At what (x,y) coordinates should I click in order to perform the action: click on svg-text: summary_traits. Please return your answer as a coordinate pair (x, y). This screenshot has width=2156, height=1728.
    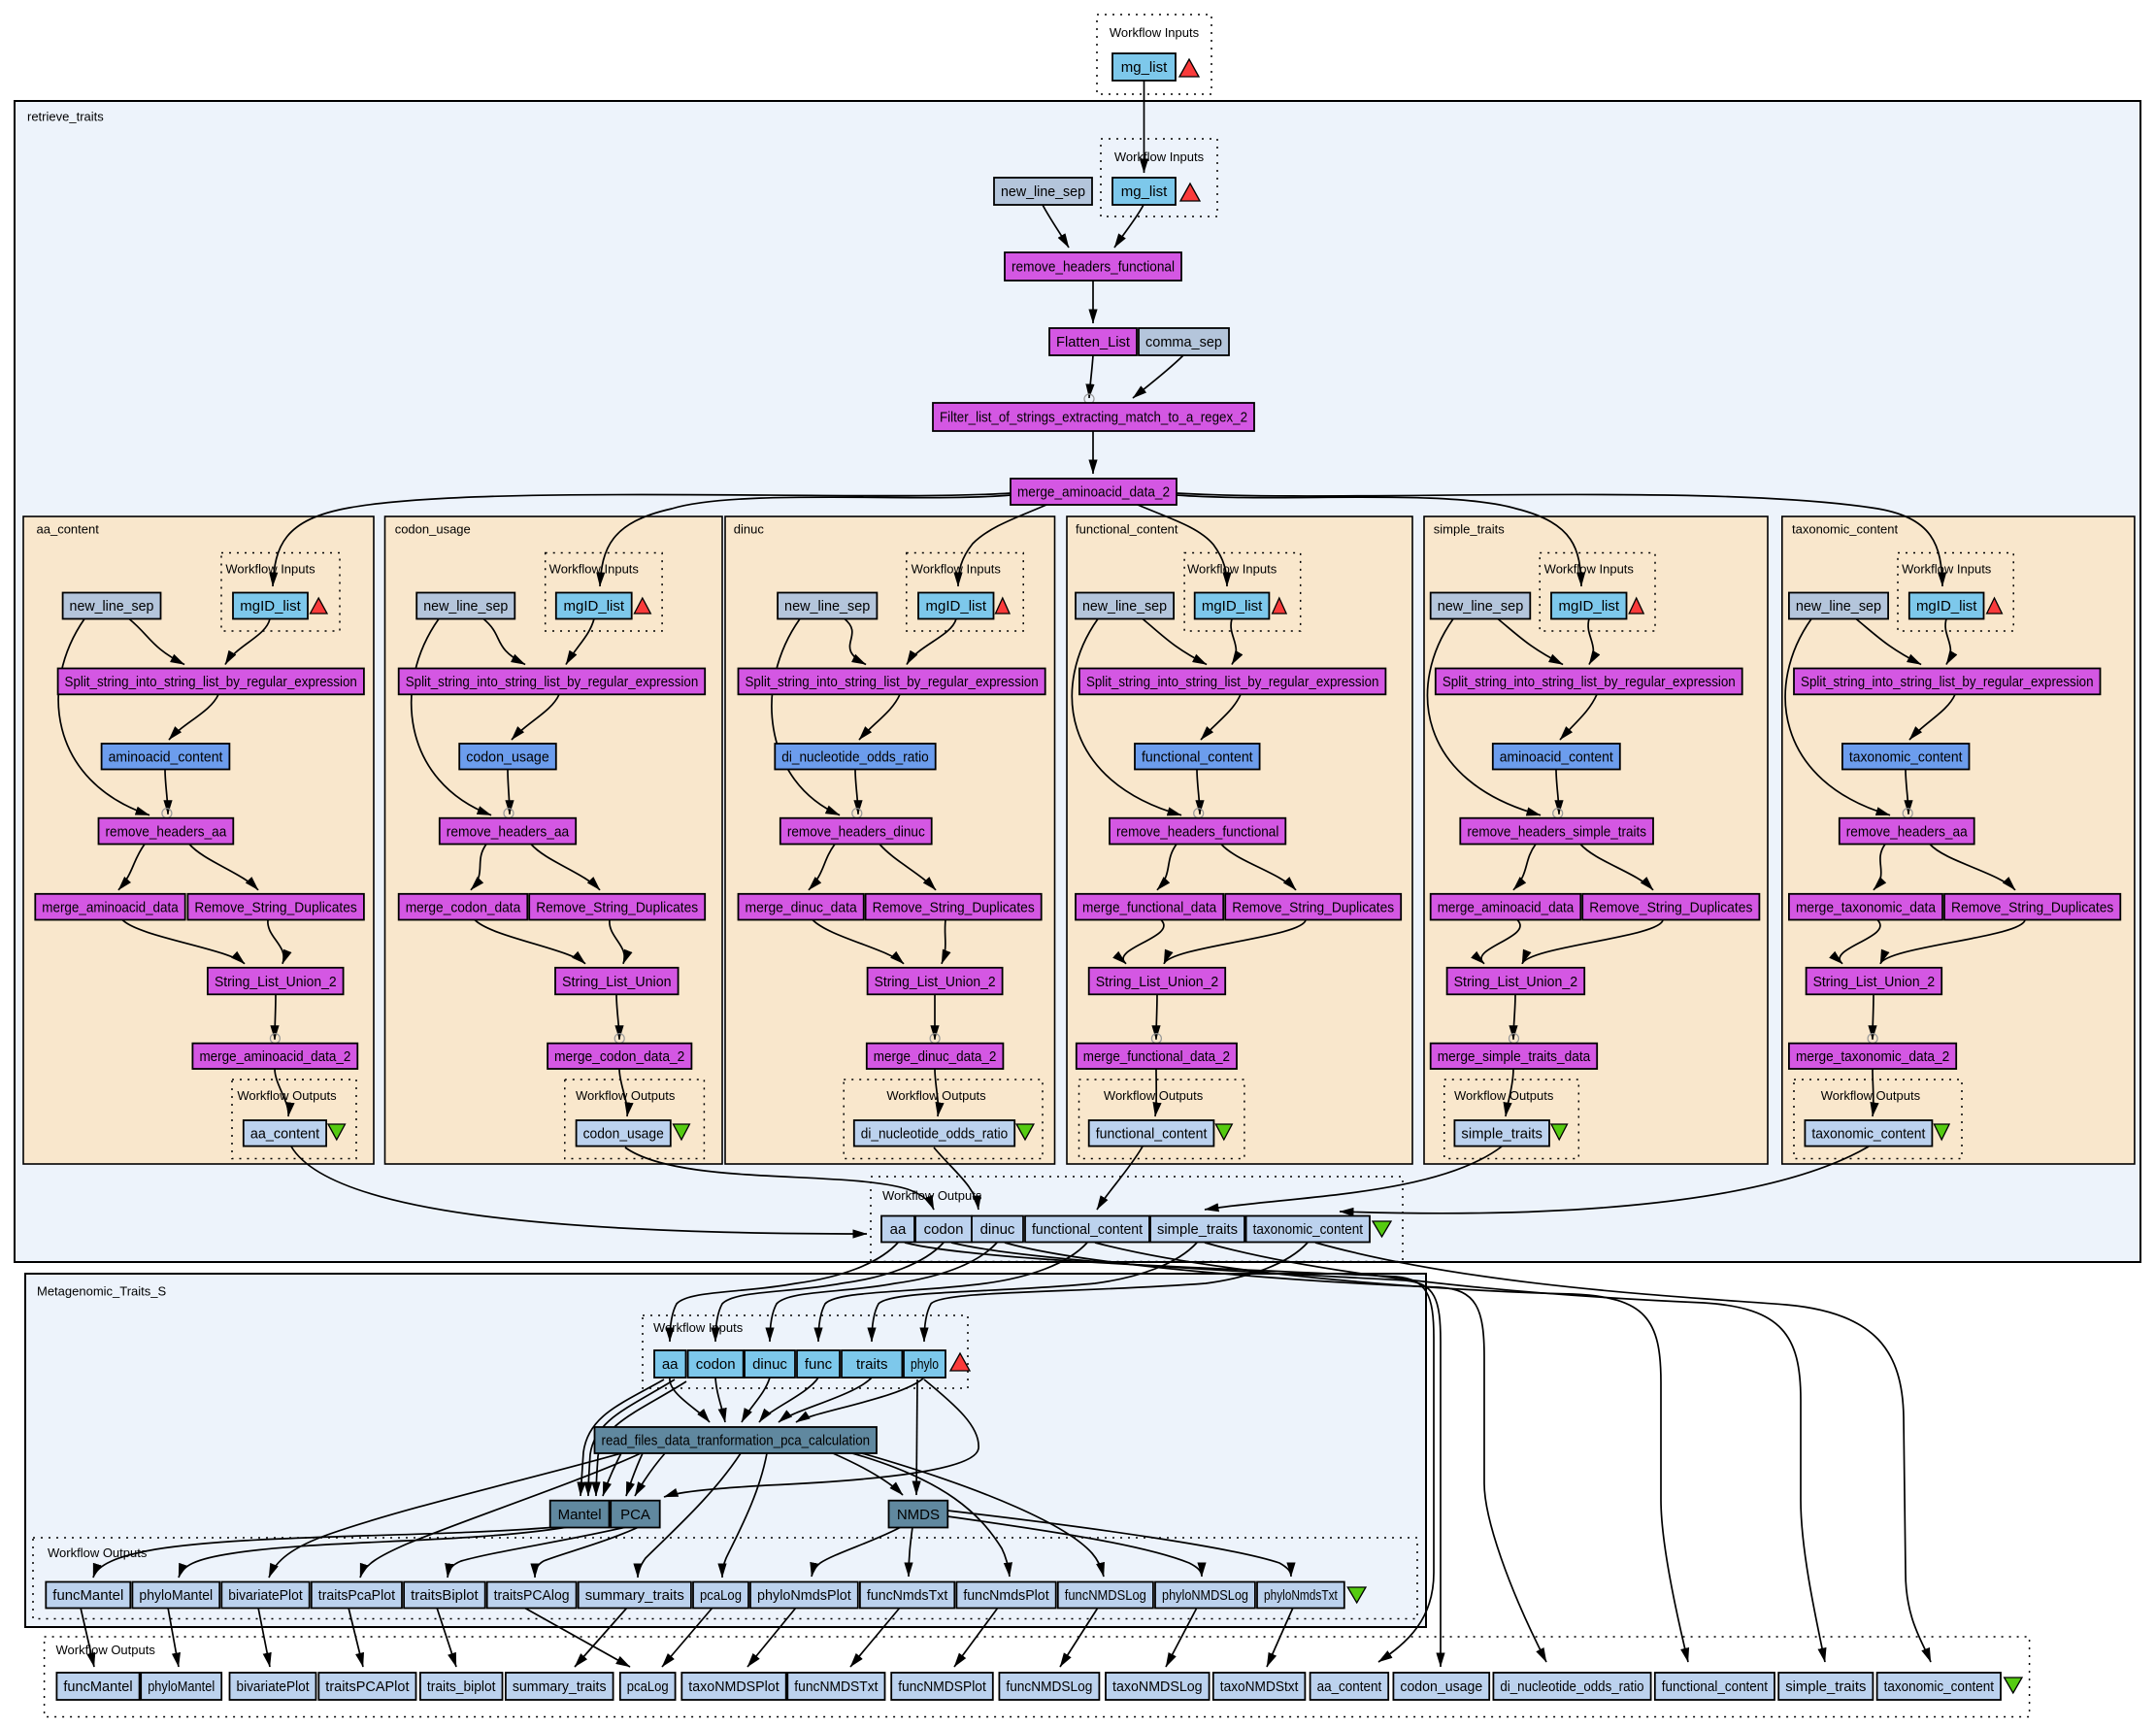
    Looking at the image, I should click on (560, 1686).